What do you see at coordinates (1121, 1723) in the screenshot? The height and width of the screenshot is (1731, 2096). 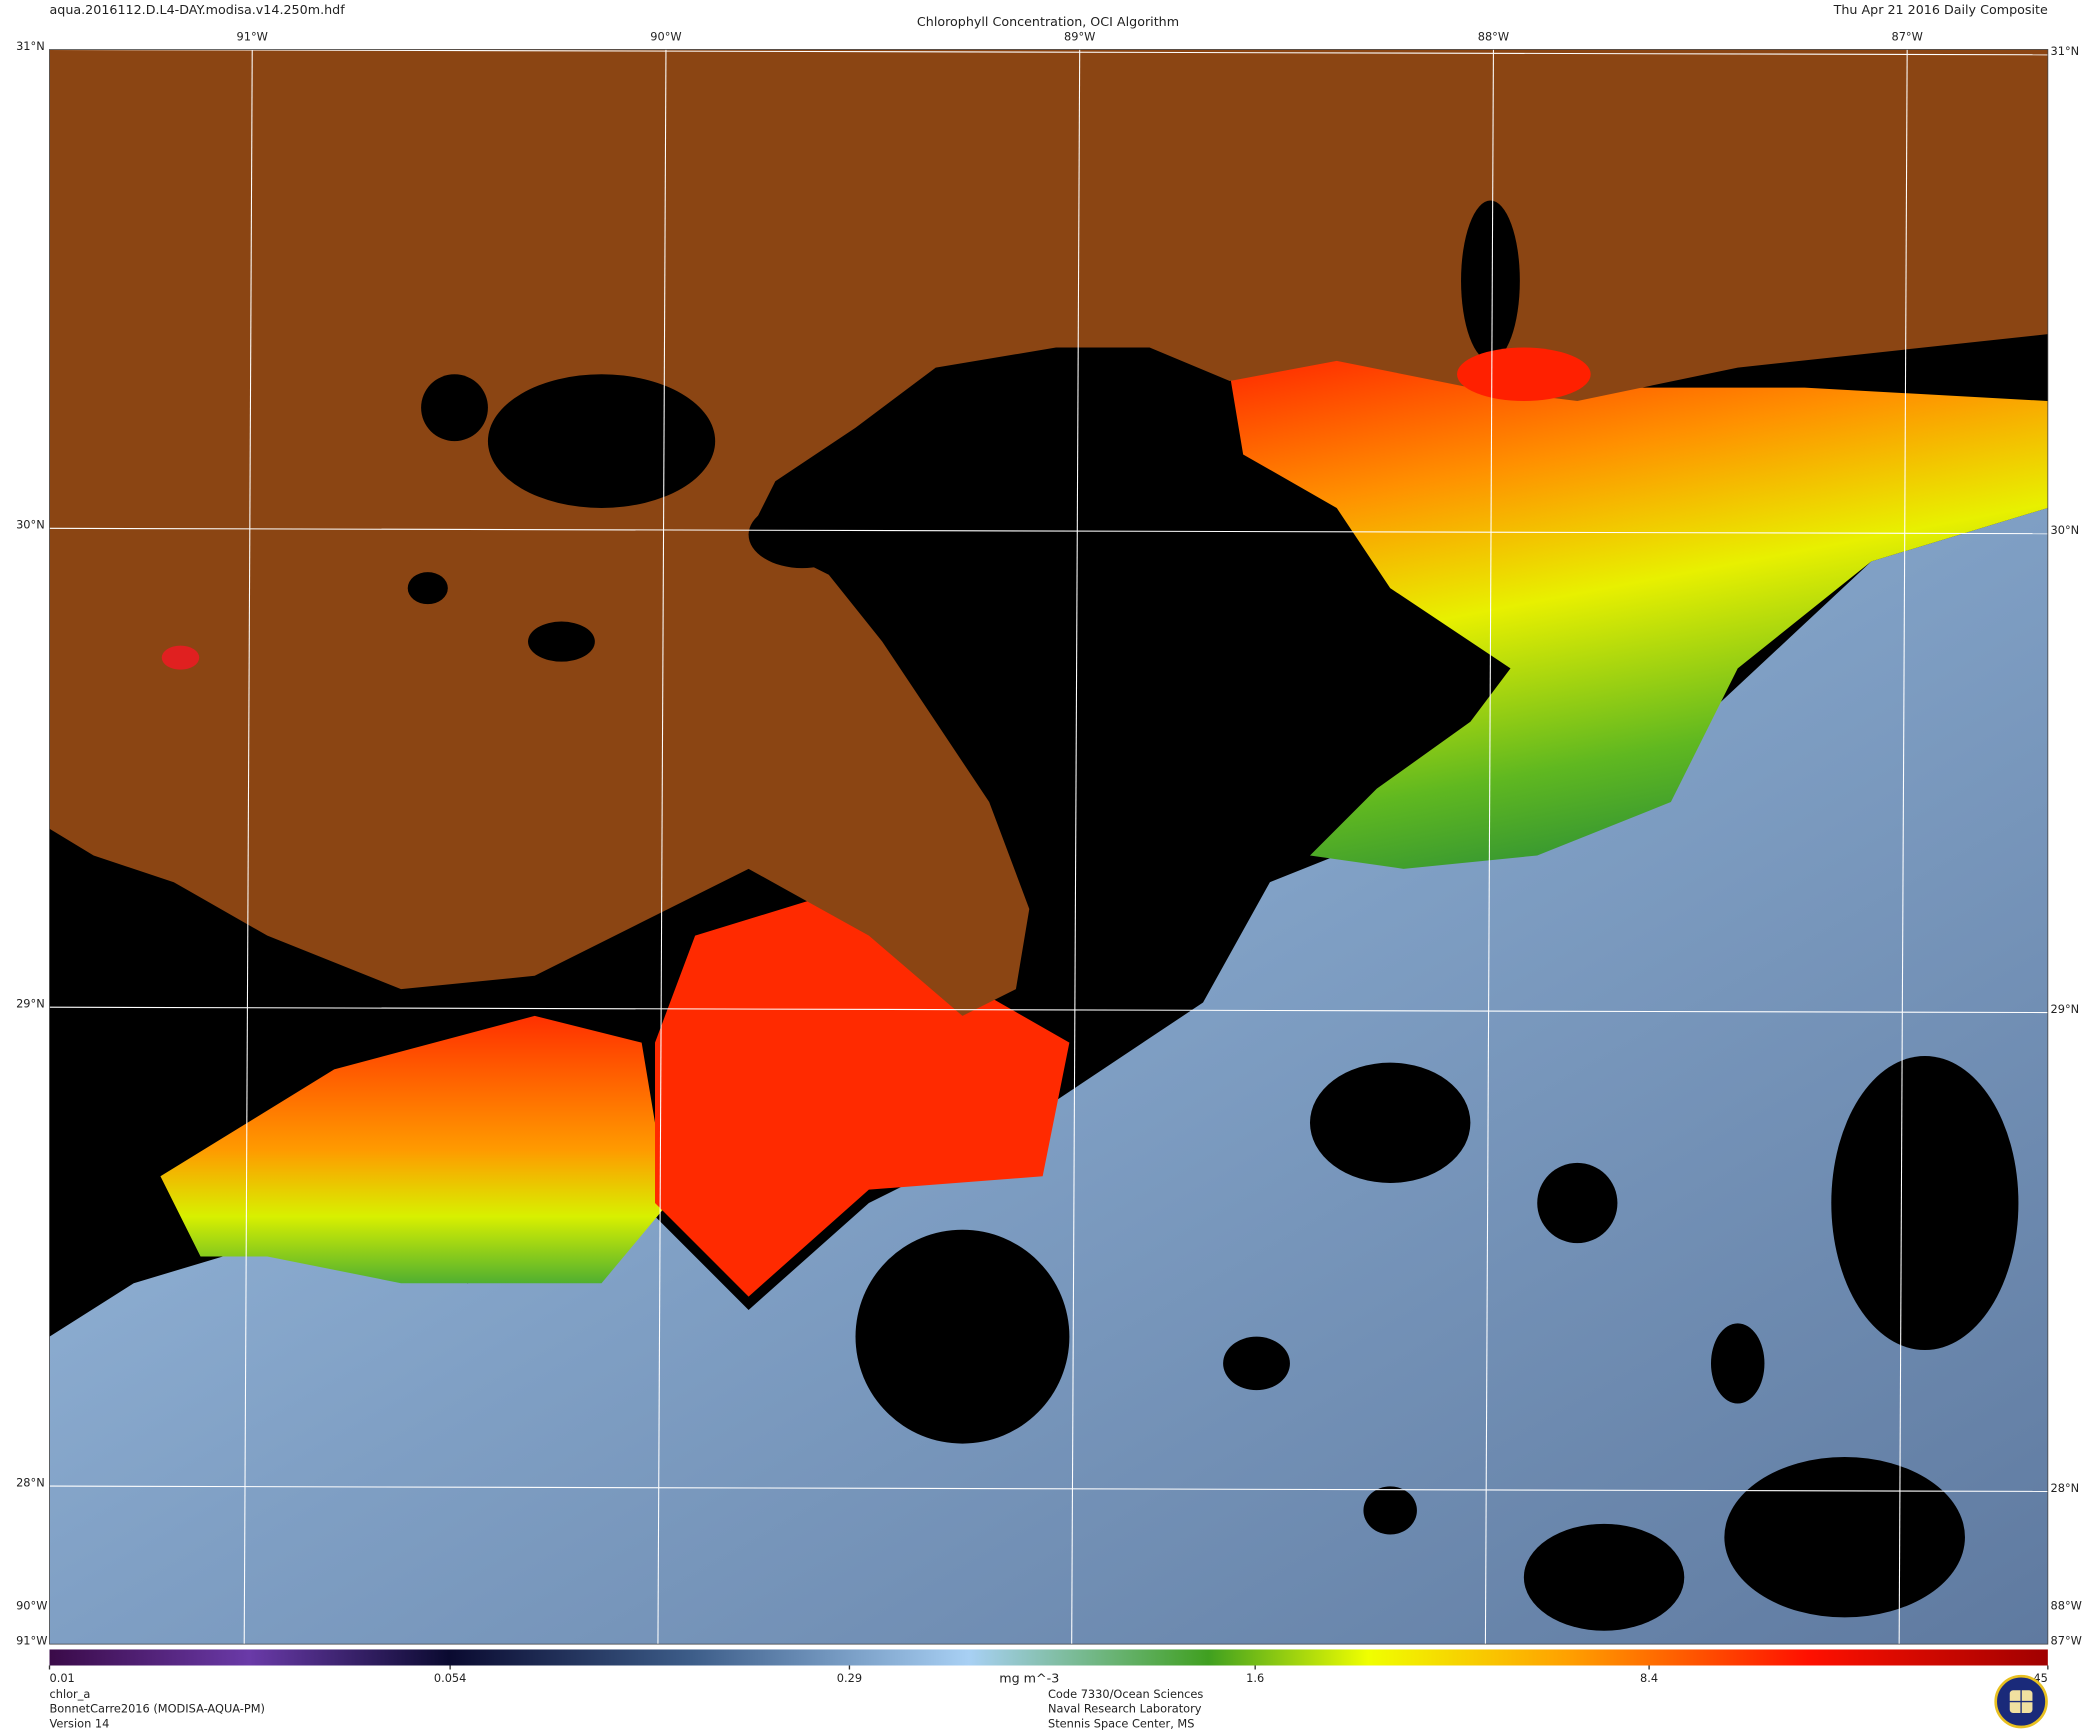 I see `footer-center: Stennis Space Center, MS` at bounding box center [1121, 1723].